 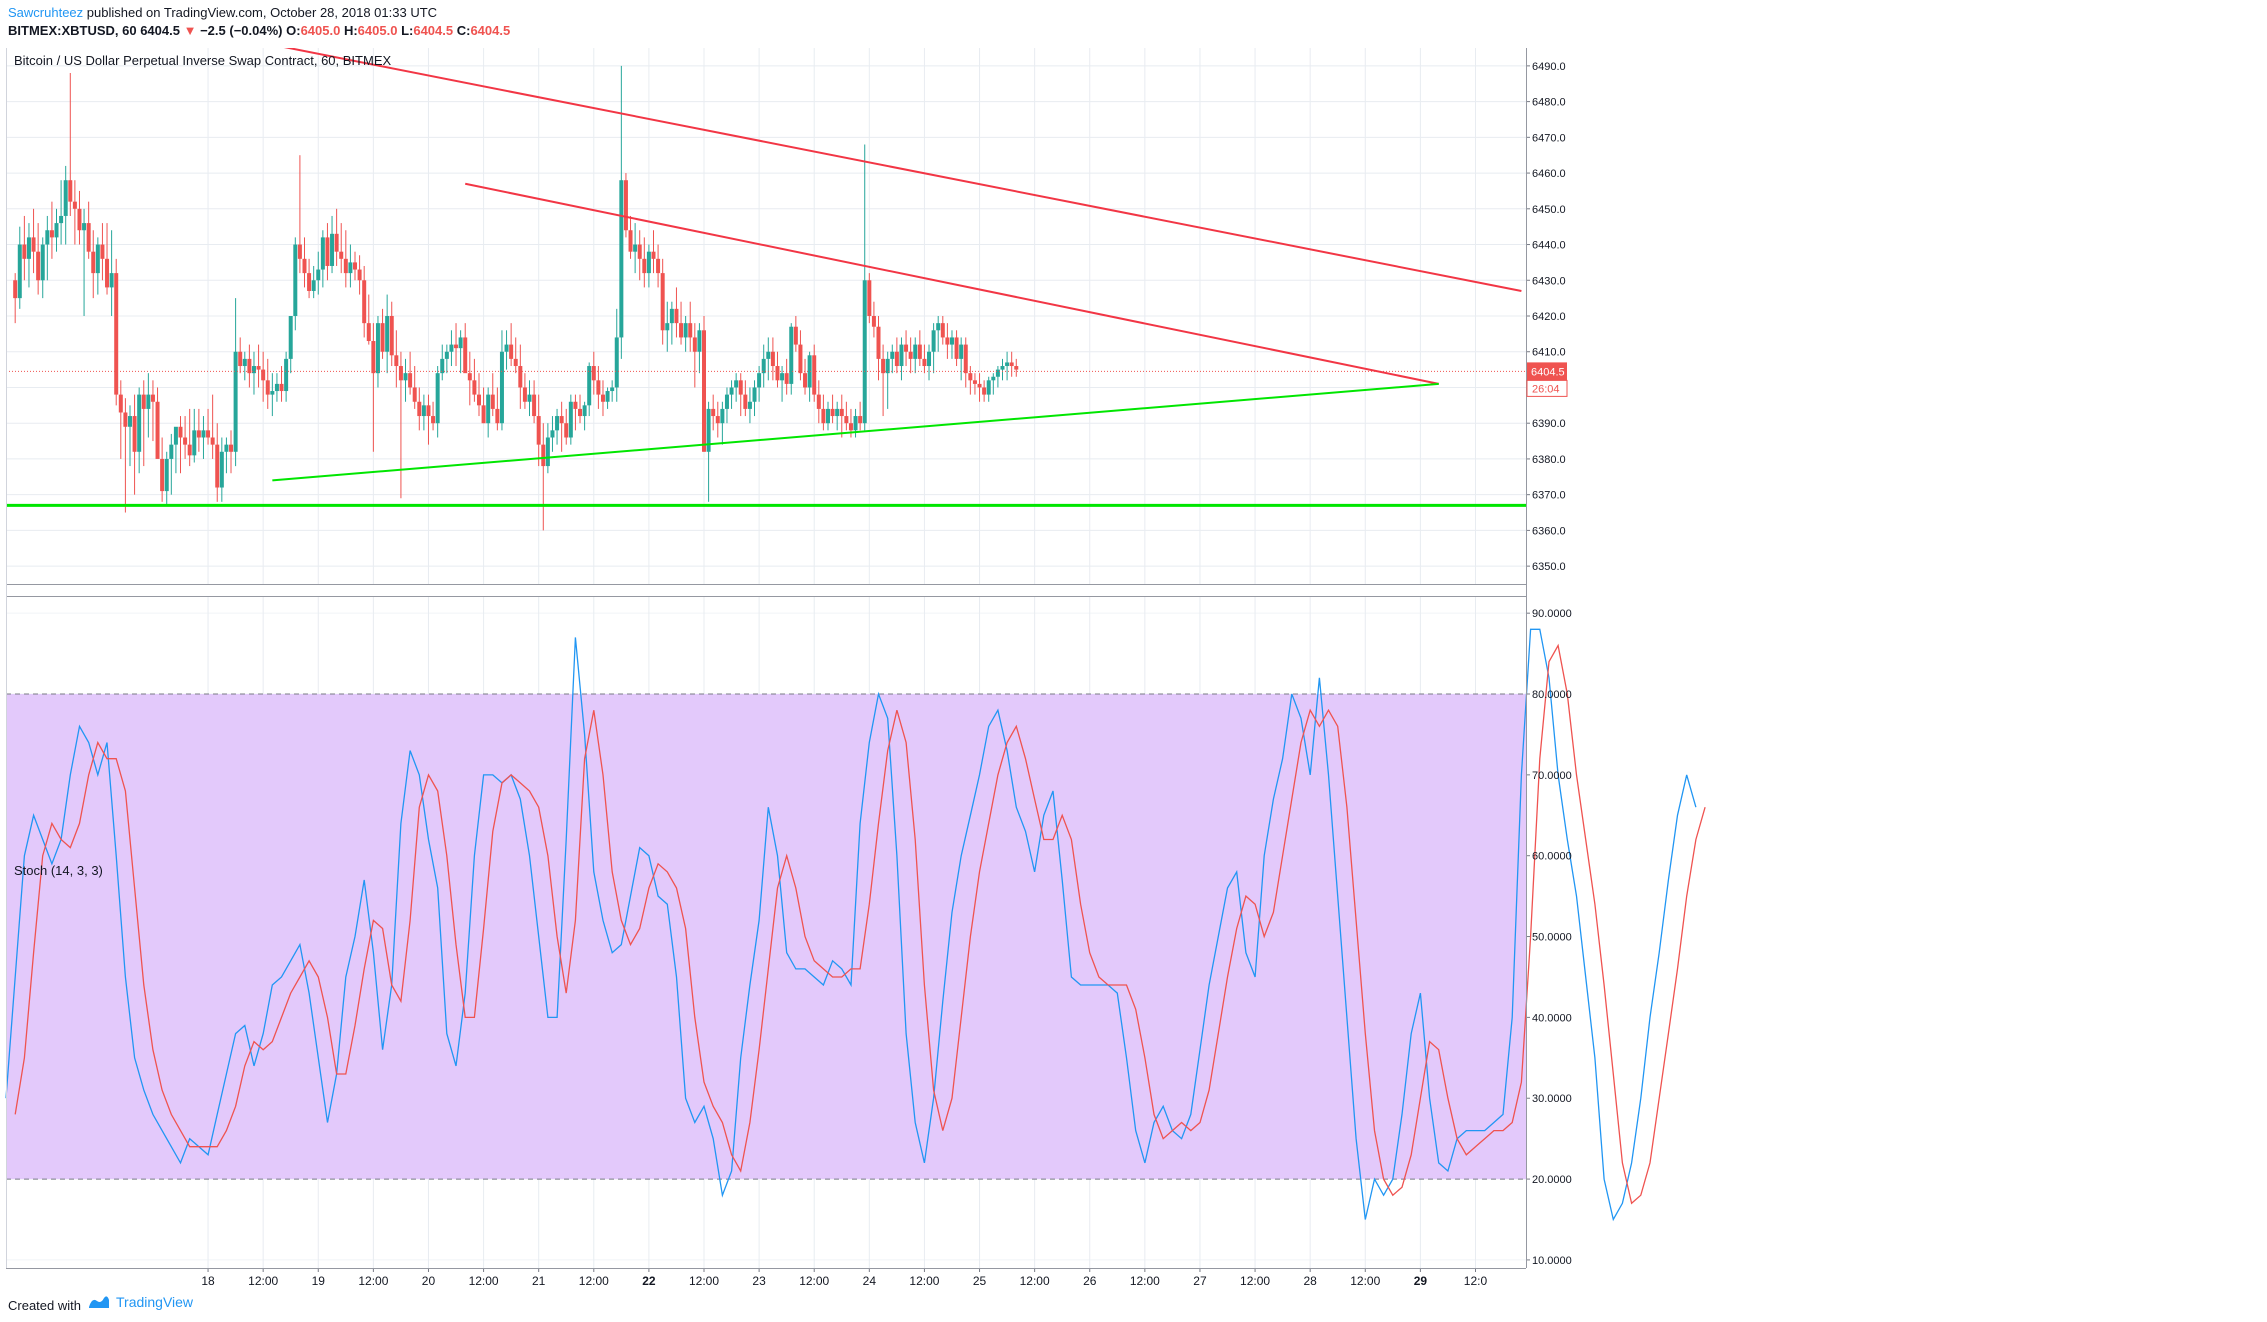 I want to click on price-tick-label: 6480.0, so click(x=1549, y=103).